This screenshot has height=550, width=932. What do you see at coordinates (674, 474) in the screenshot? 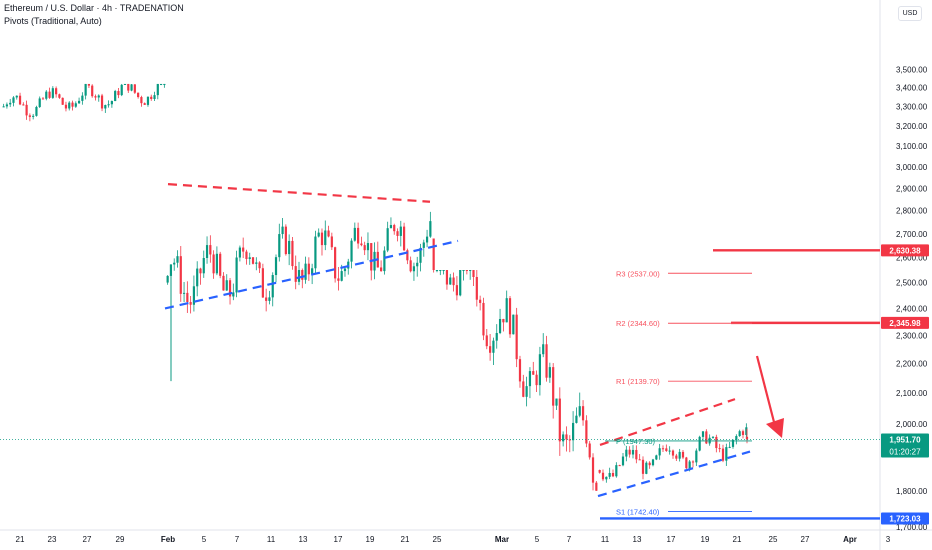
I see `channel-lower-trendline` at bounding box center [674, 474].